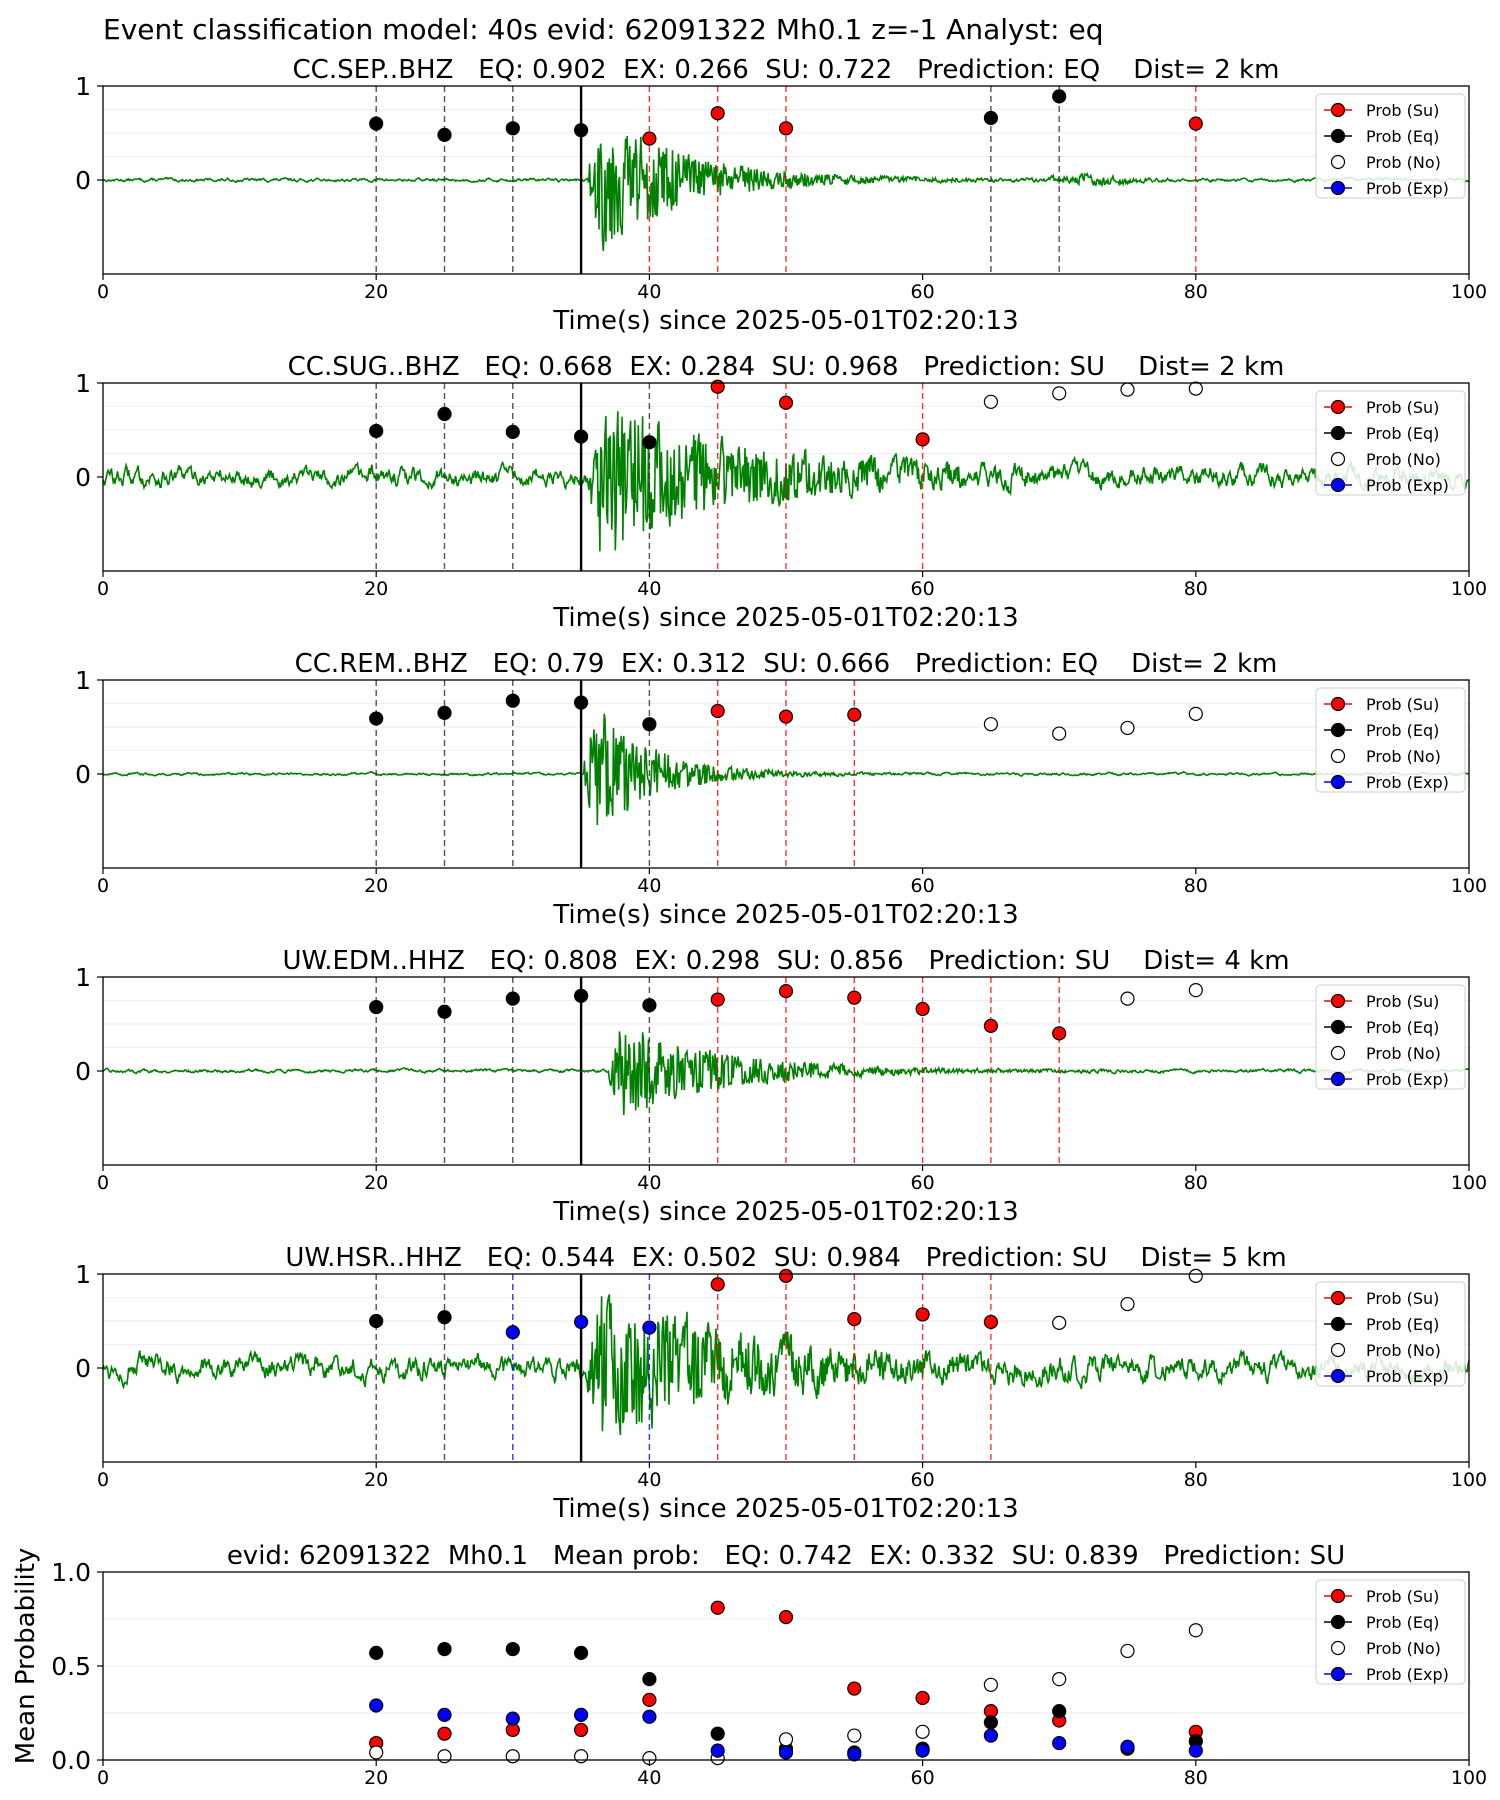  Describe the element at coordinates (71, 1760) in the screenshot. I see `y-tick-label: 0.0` at that location.